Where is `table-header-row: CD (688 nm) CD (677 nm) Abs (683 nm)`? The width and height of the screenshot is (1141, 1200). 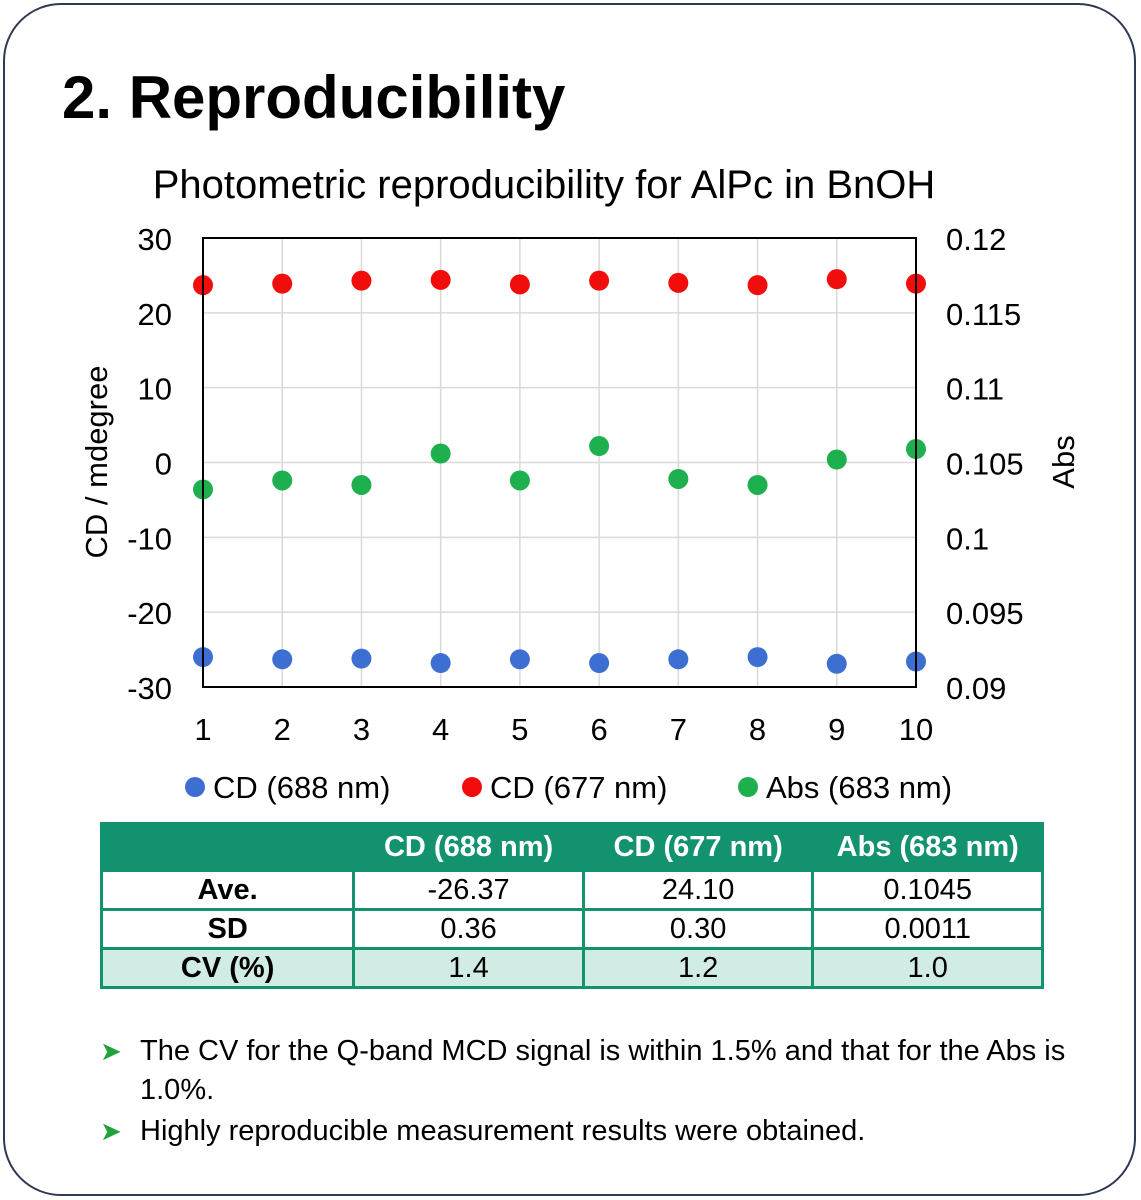 table-header-row: CD (688 nm) CD (677 nm) Abs (683 nm) is located at coordinates (571, 847).